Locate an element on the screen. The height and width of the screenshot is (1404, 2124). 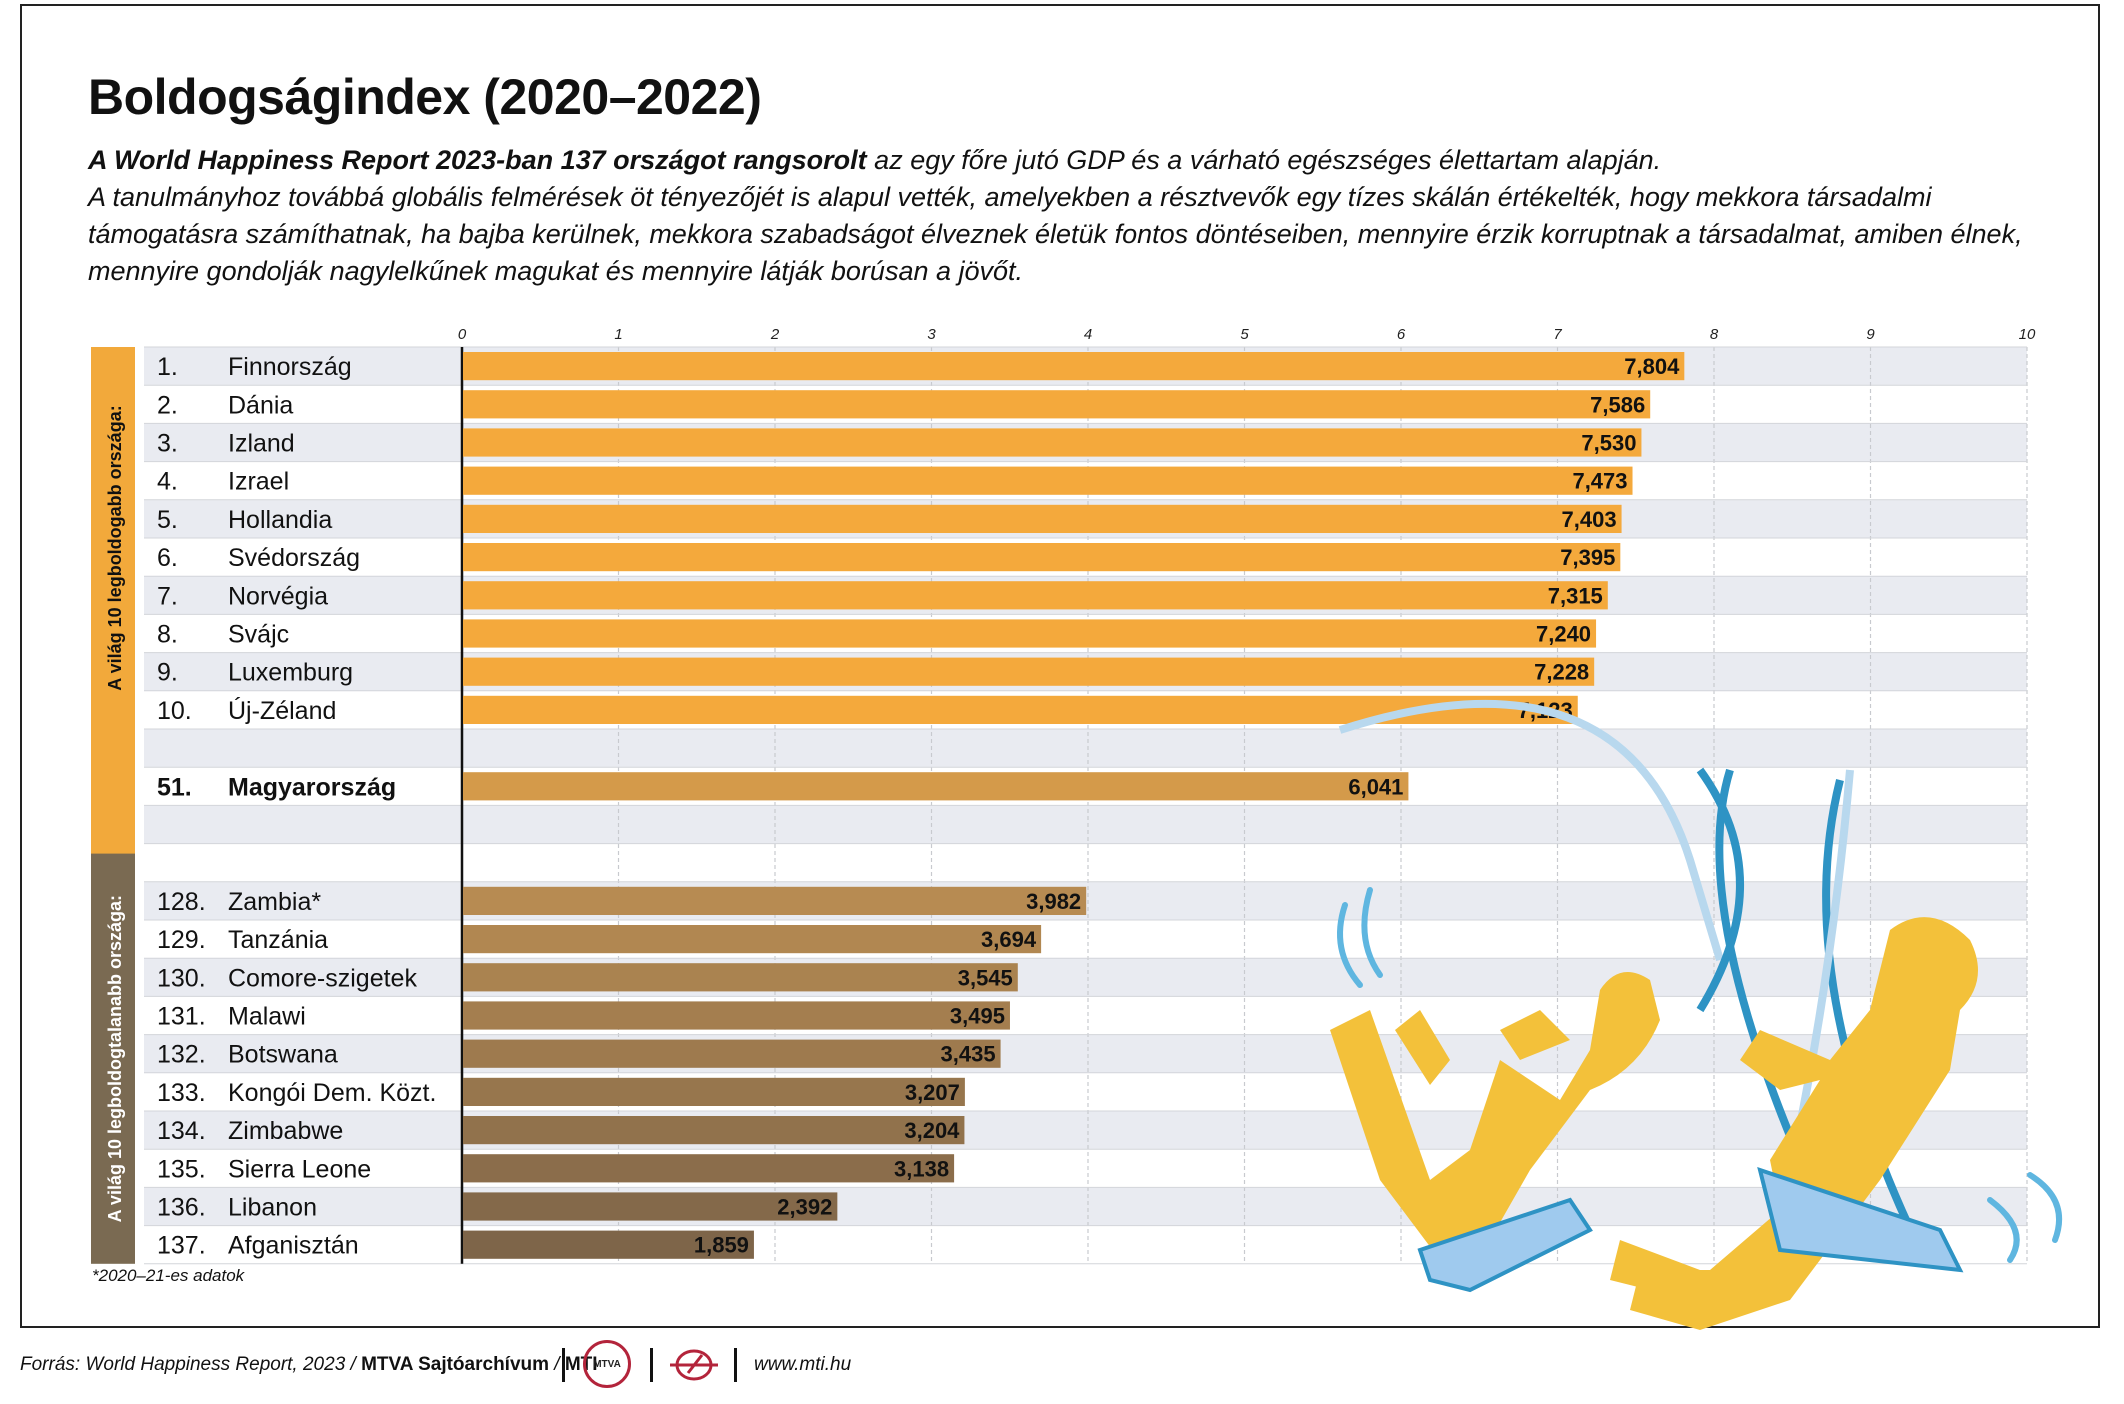
value-label: 7,240 is located at coordinates (1563, 634).